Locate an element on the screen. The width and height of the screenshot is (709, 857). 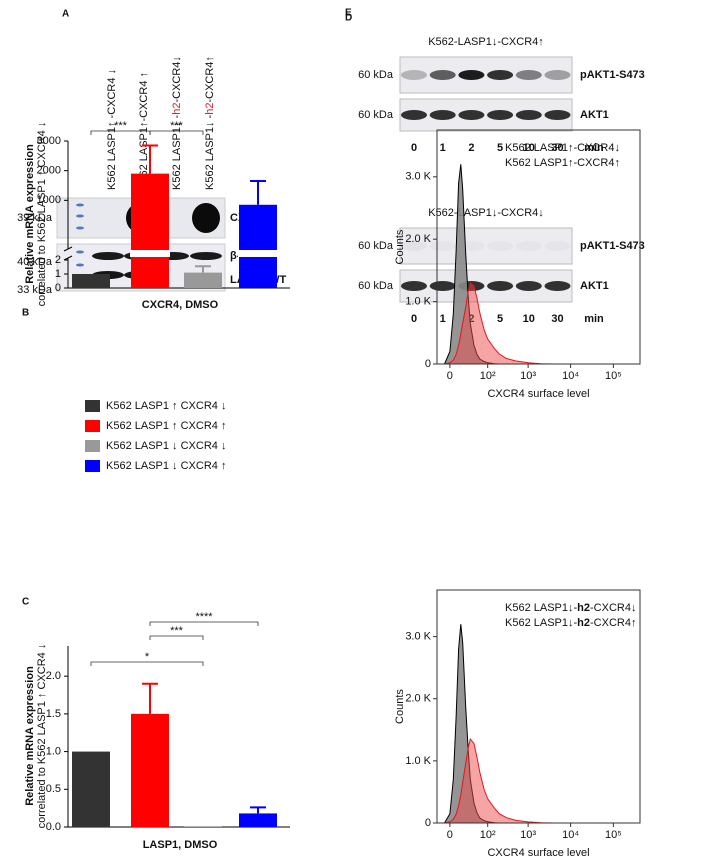
legend-label: K562 LASP1↑-CXCR4↑ is located at coordinates (562, 163).